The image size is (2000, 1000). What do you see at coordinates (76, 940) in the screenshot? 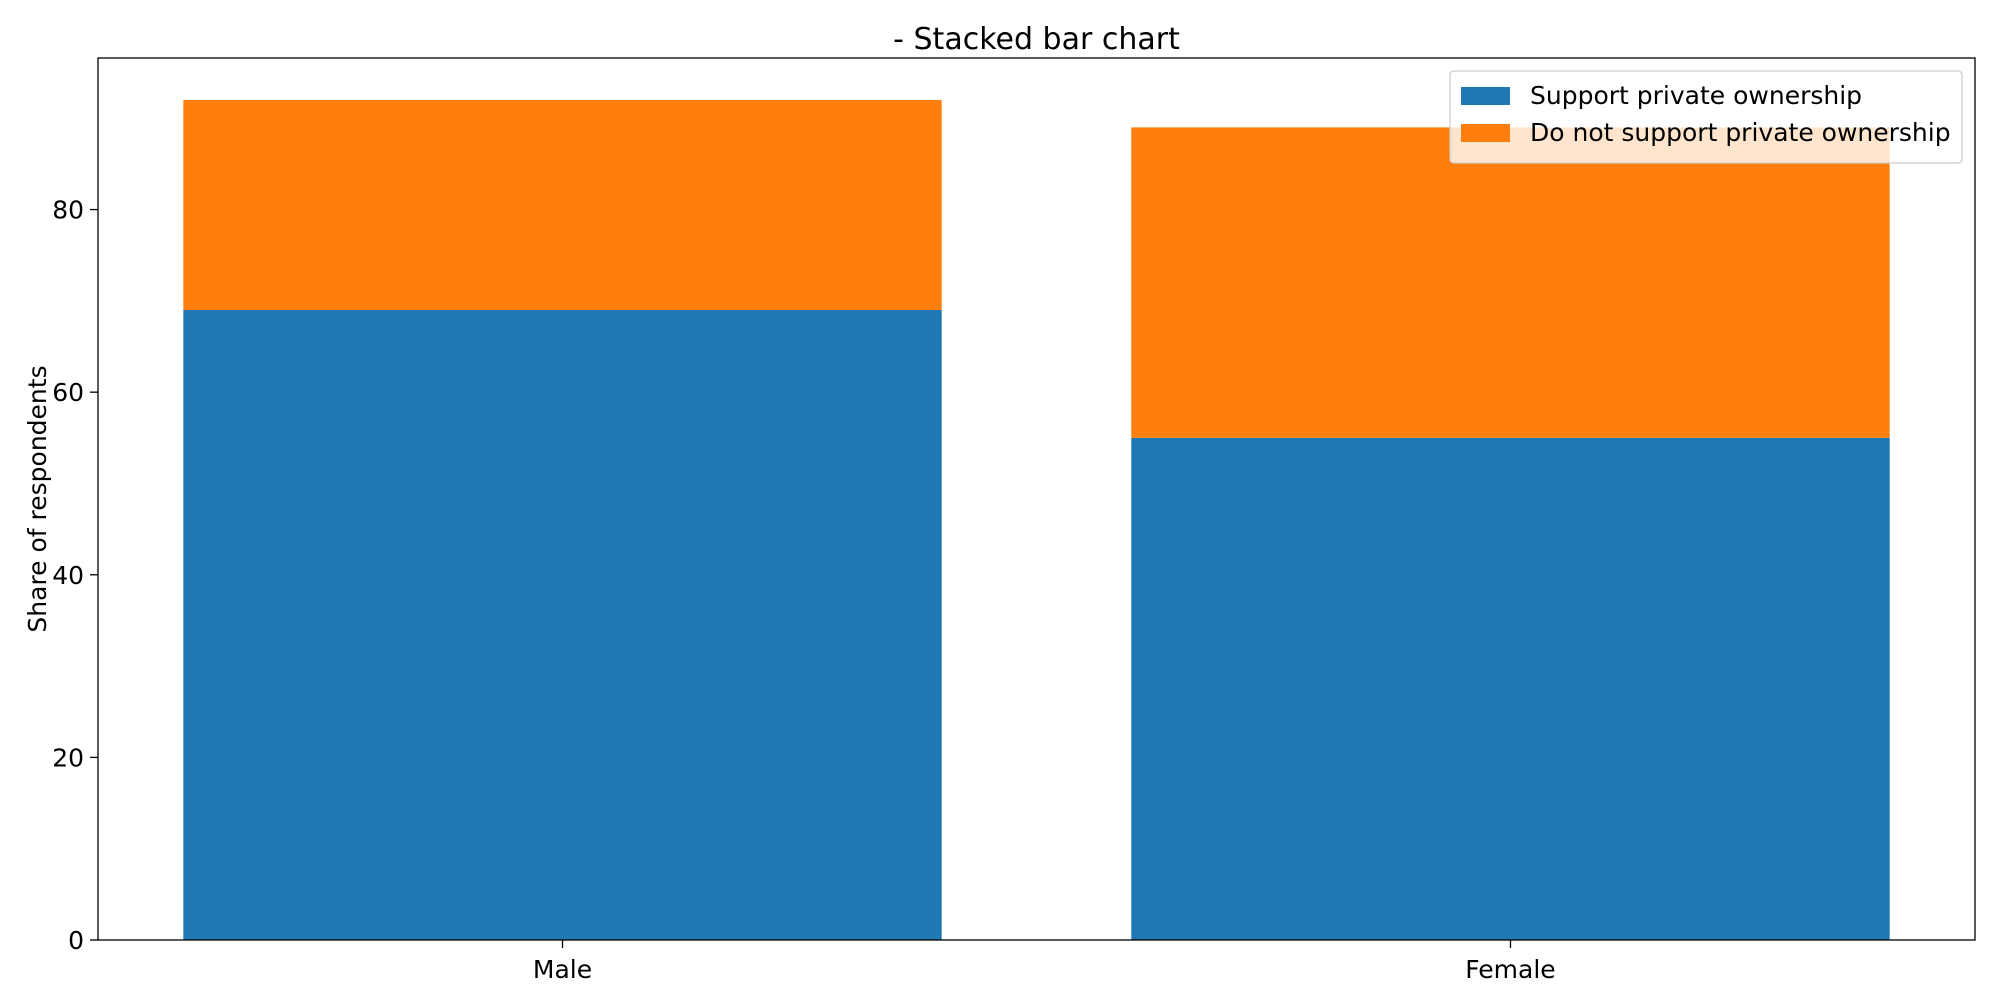
I see `y-tick-label: 0` at bounding box center [76, 940].